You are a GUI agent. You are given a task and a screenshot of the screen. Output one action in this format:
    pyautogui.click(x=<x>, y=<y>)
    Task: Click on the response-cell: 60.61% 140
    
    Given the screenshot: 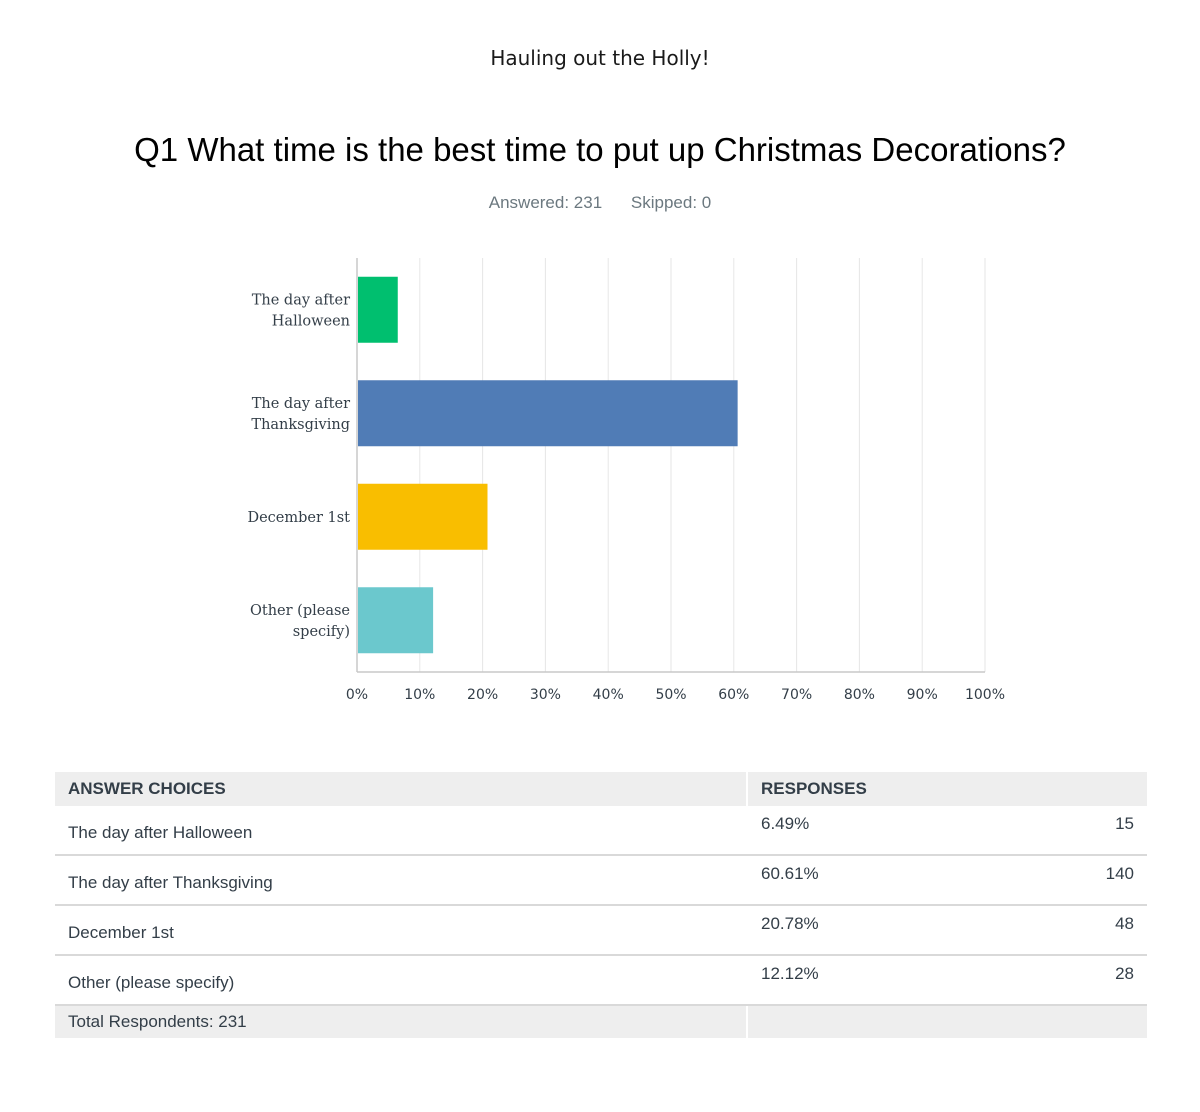 What is the action you would take?
    pyautogui.click(x=946, y=880)
    